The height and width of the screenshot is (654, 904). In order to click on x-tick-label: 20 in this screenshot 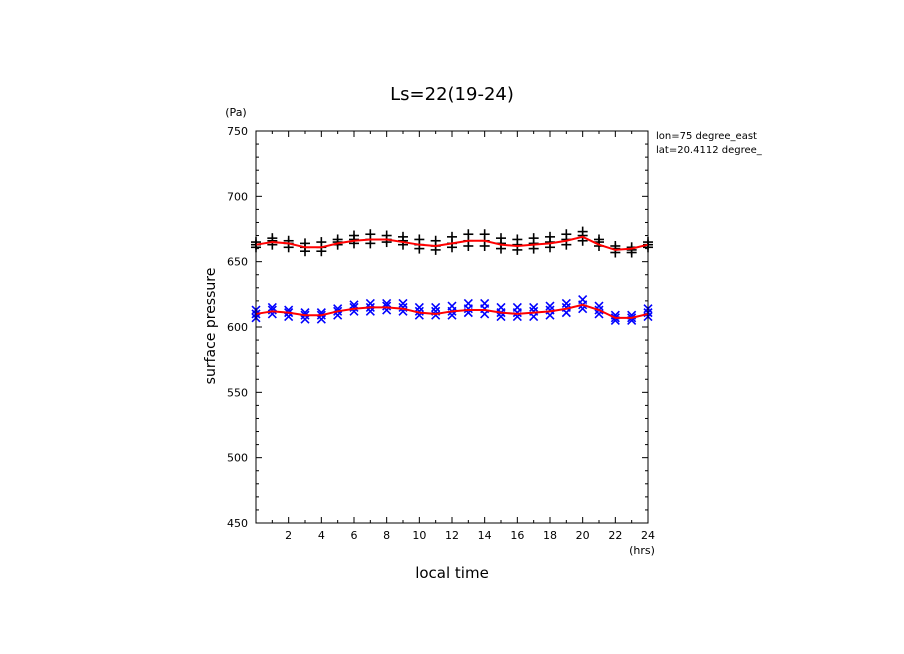, I will do `click(583, 535)`.